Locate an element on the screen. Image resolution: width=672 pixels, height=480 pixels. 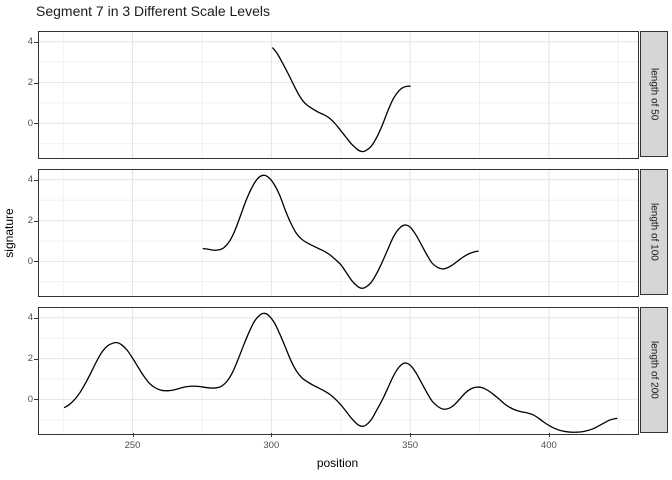
facet-strip-label: length of 100 is located at coordinates (654, 232).